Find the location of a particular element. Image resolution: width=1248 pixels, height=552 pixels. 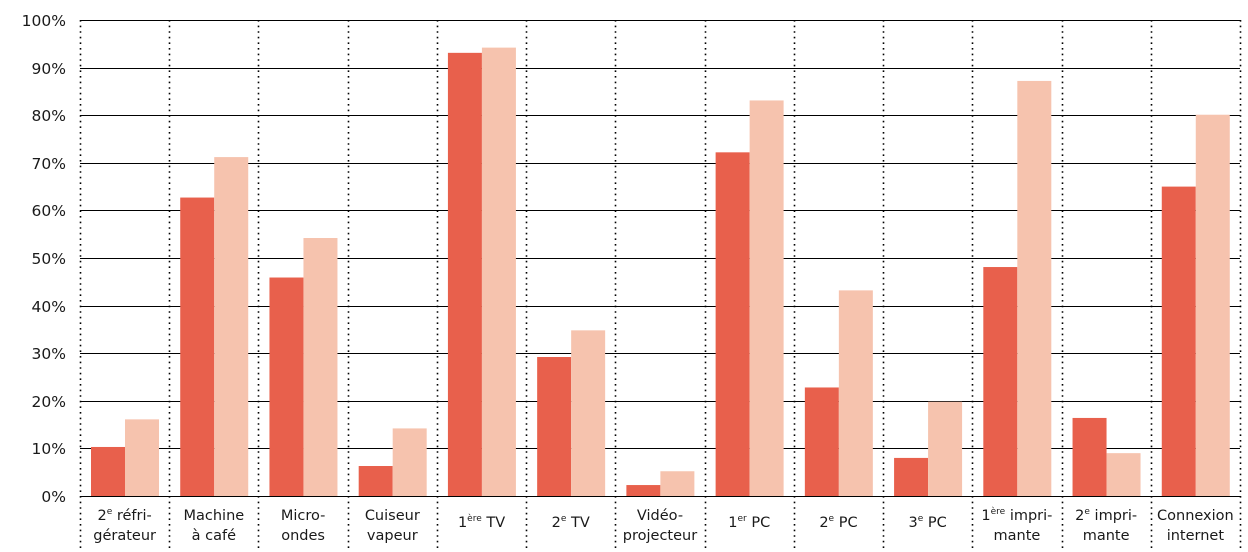

x-tick-label: vapeur is located at coordinates (392, 536).